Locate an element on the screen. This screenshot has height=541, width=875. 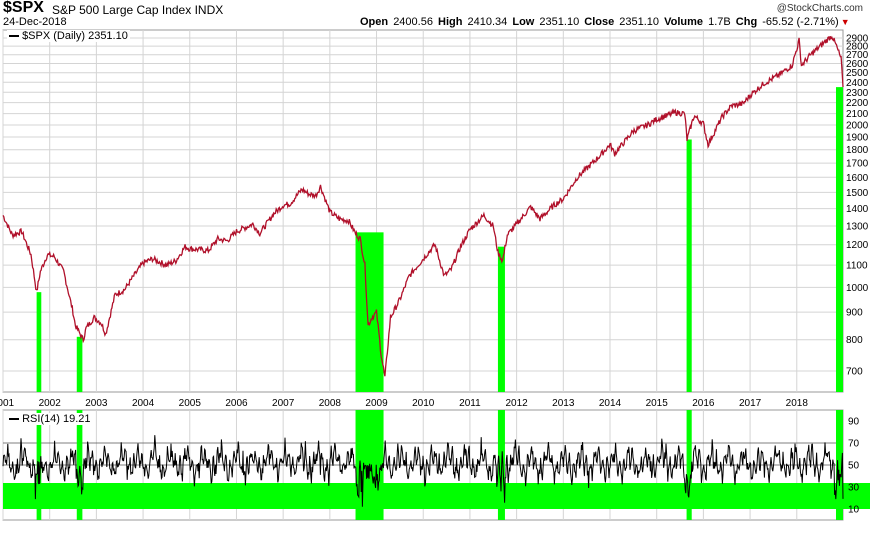
x-tick-label: 2003 is located at coordinates (96, 403).